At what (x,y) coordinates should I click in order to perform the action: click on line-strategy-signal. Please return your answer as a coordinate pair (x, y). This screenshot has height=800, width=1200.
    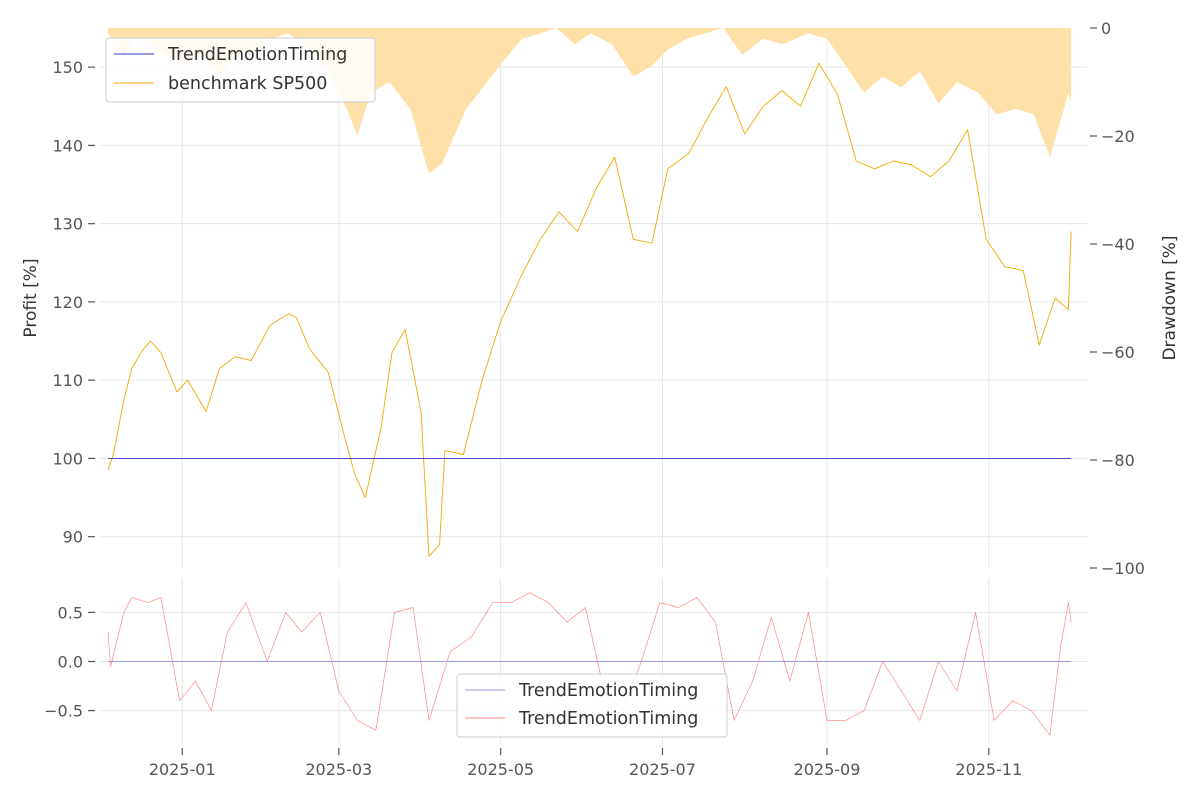
    Looking at the image, I should click on (589, 664).